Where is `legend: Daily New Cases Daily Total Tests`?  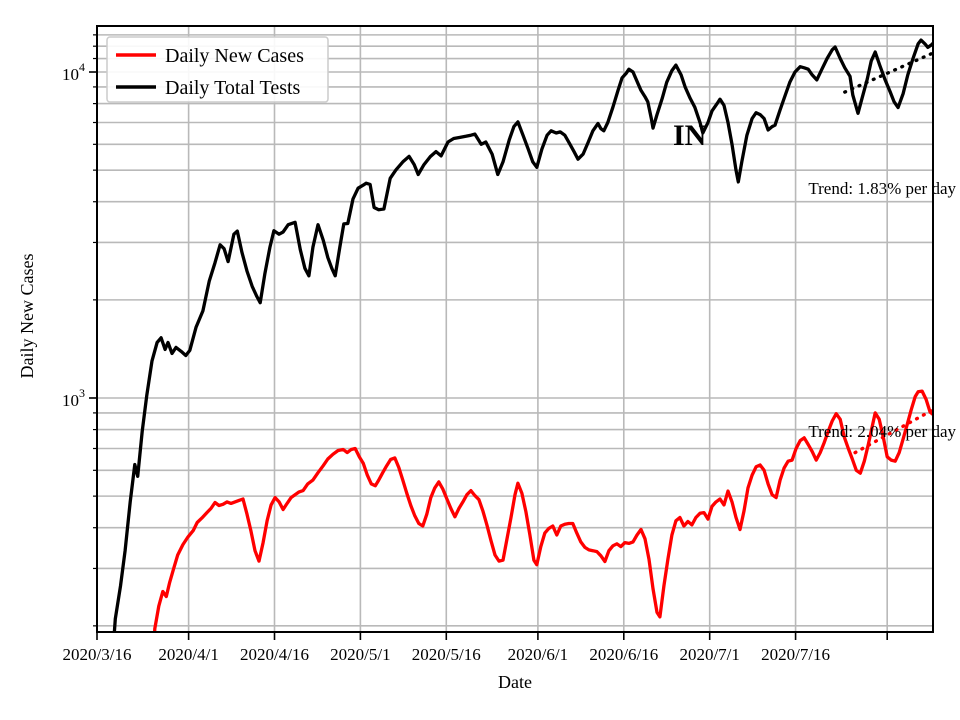
legend: Daily New Cases Daily Total Tests is located at coordinates (217, 69).